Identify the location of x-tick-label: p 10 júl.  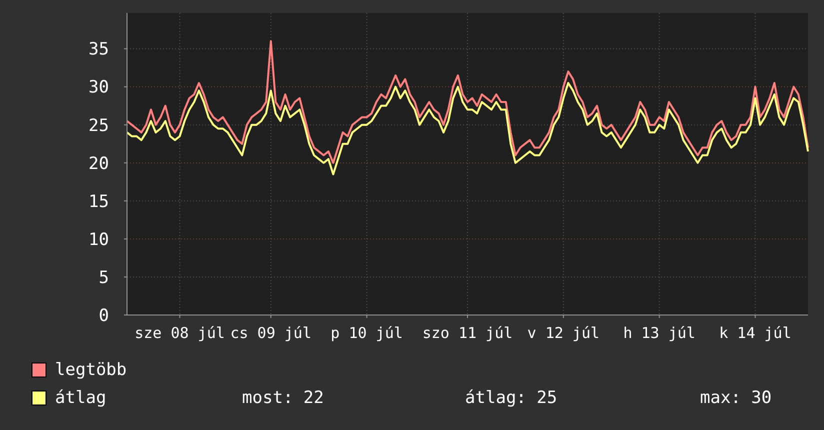
(366, 333).